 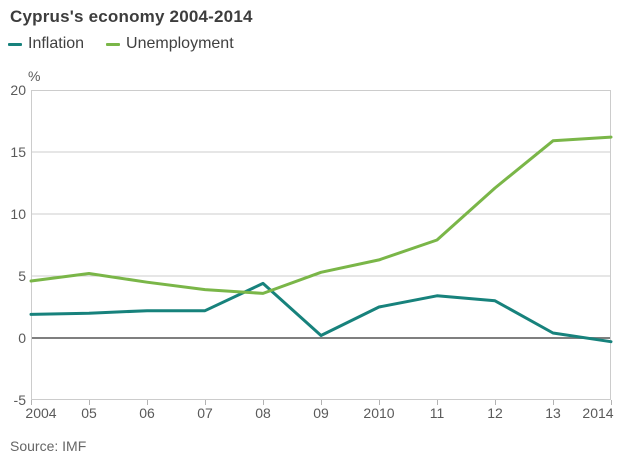 I want to click on chart-title: Cyprus's economy 2004-2014, so click(x=131, y=16).